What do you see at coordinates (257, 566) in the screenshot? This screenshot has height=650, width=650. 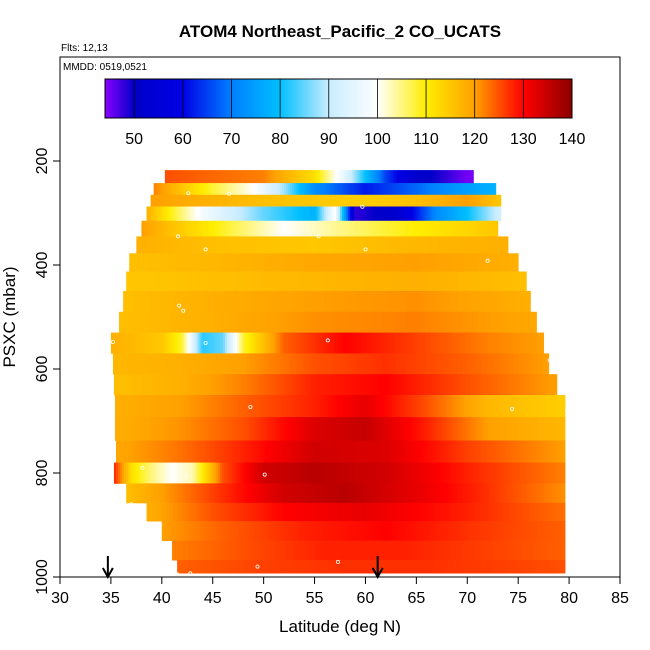 I see `sample-point` at bounding box center [257, 566].